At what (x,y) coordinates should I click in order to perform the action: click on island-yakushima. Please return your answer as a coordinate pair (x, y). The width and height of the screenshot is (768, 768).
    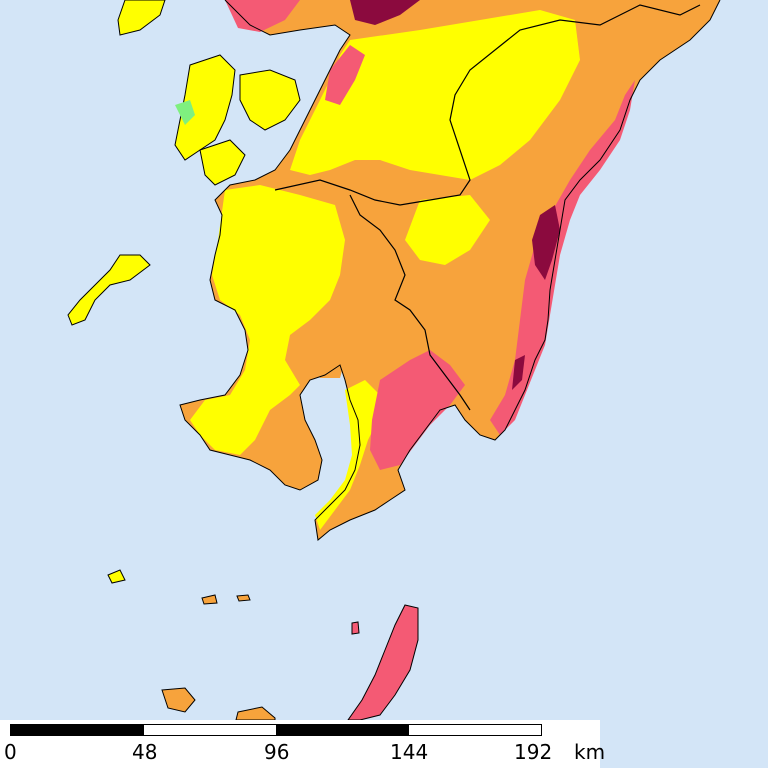
    Looking at the image, I should click on (178, 700).